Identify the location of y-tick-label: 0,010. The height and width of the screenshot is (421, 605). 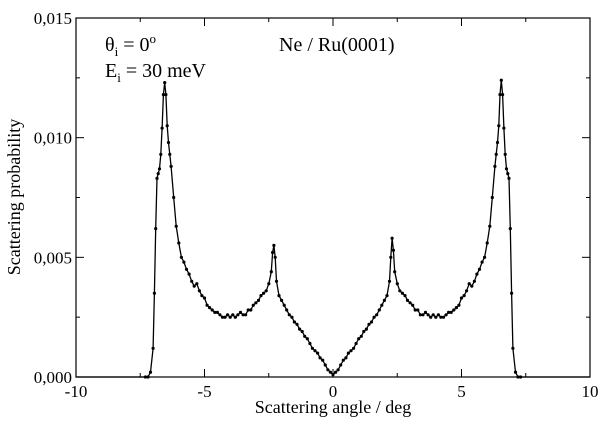
(53, 138).